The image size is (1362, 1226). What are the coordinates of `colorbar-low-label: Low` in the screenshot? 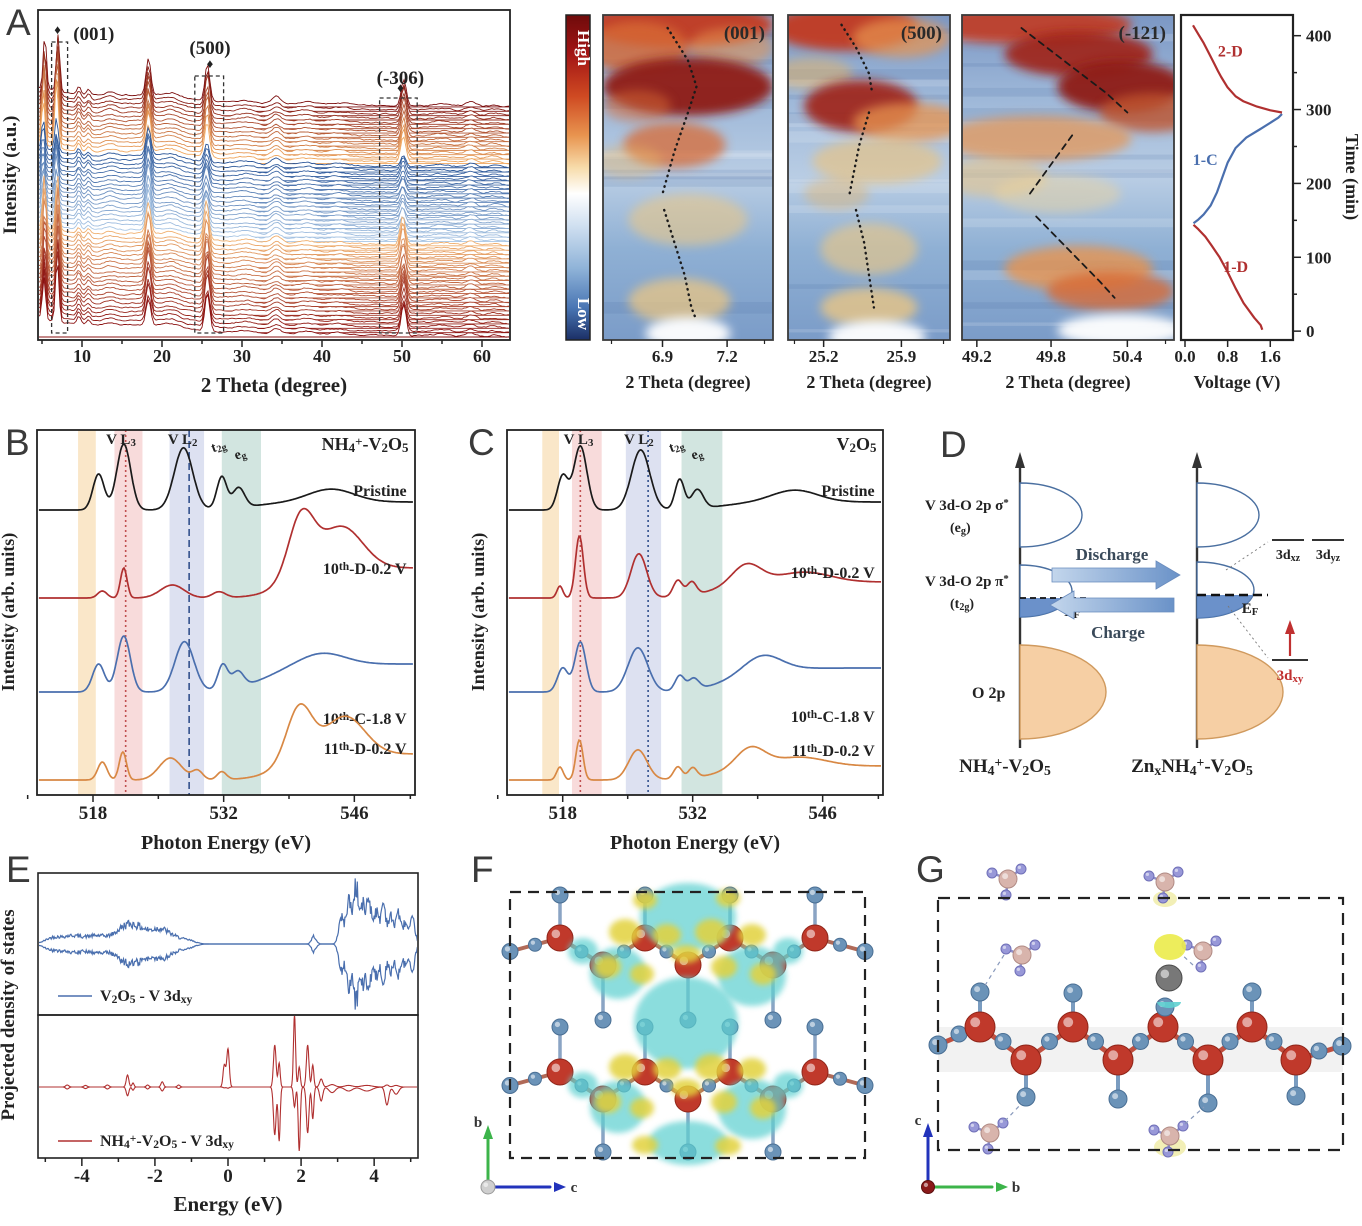 It's located at (583, 314).